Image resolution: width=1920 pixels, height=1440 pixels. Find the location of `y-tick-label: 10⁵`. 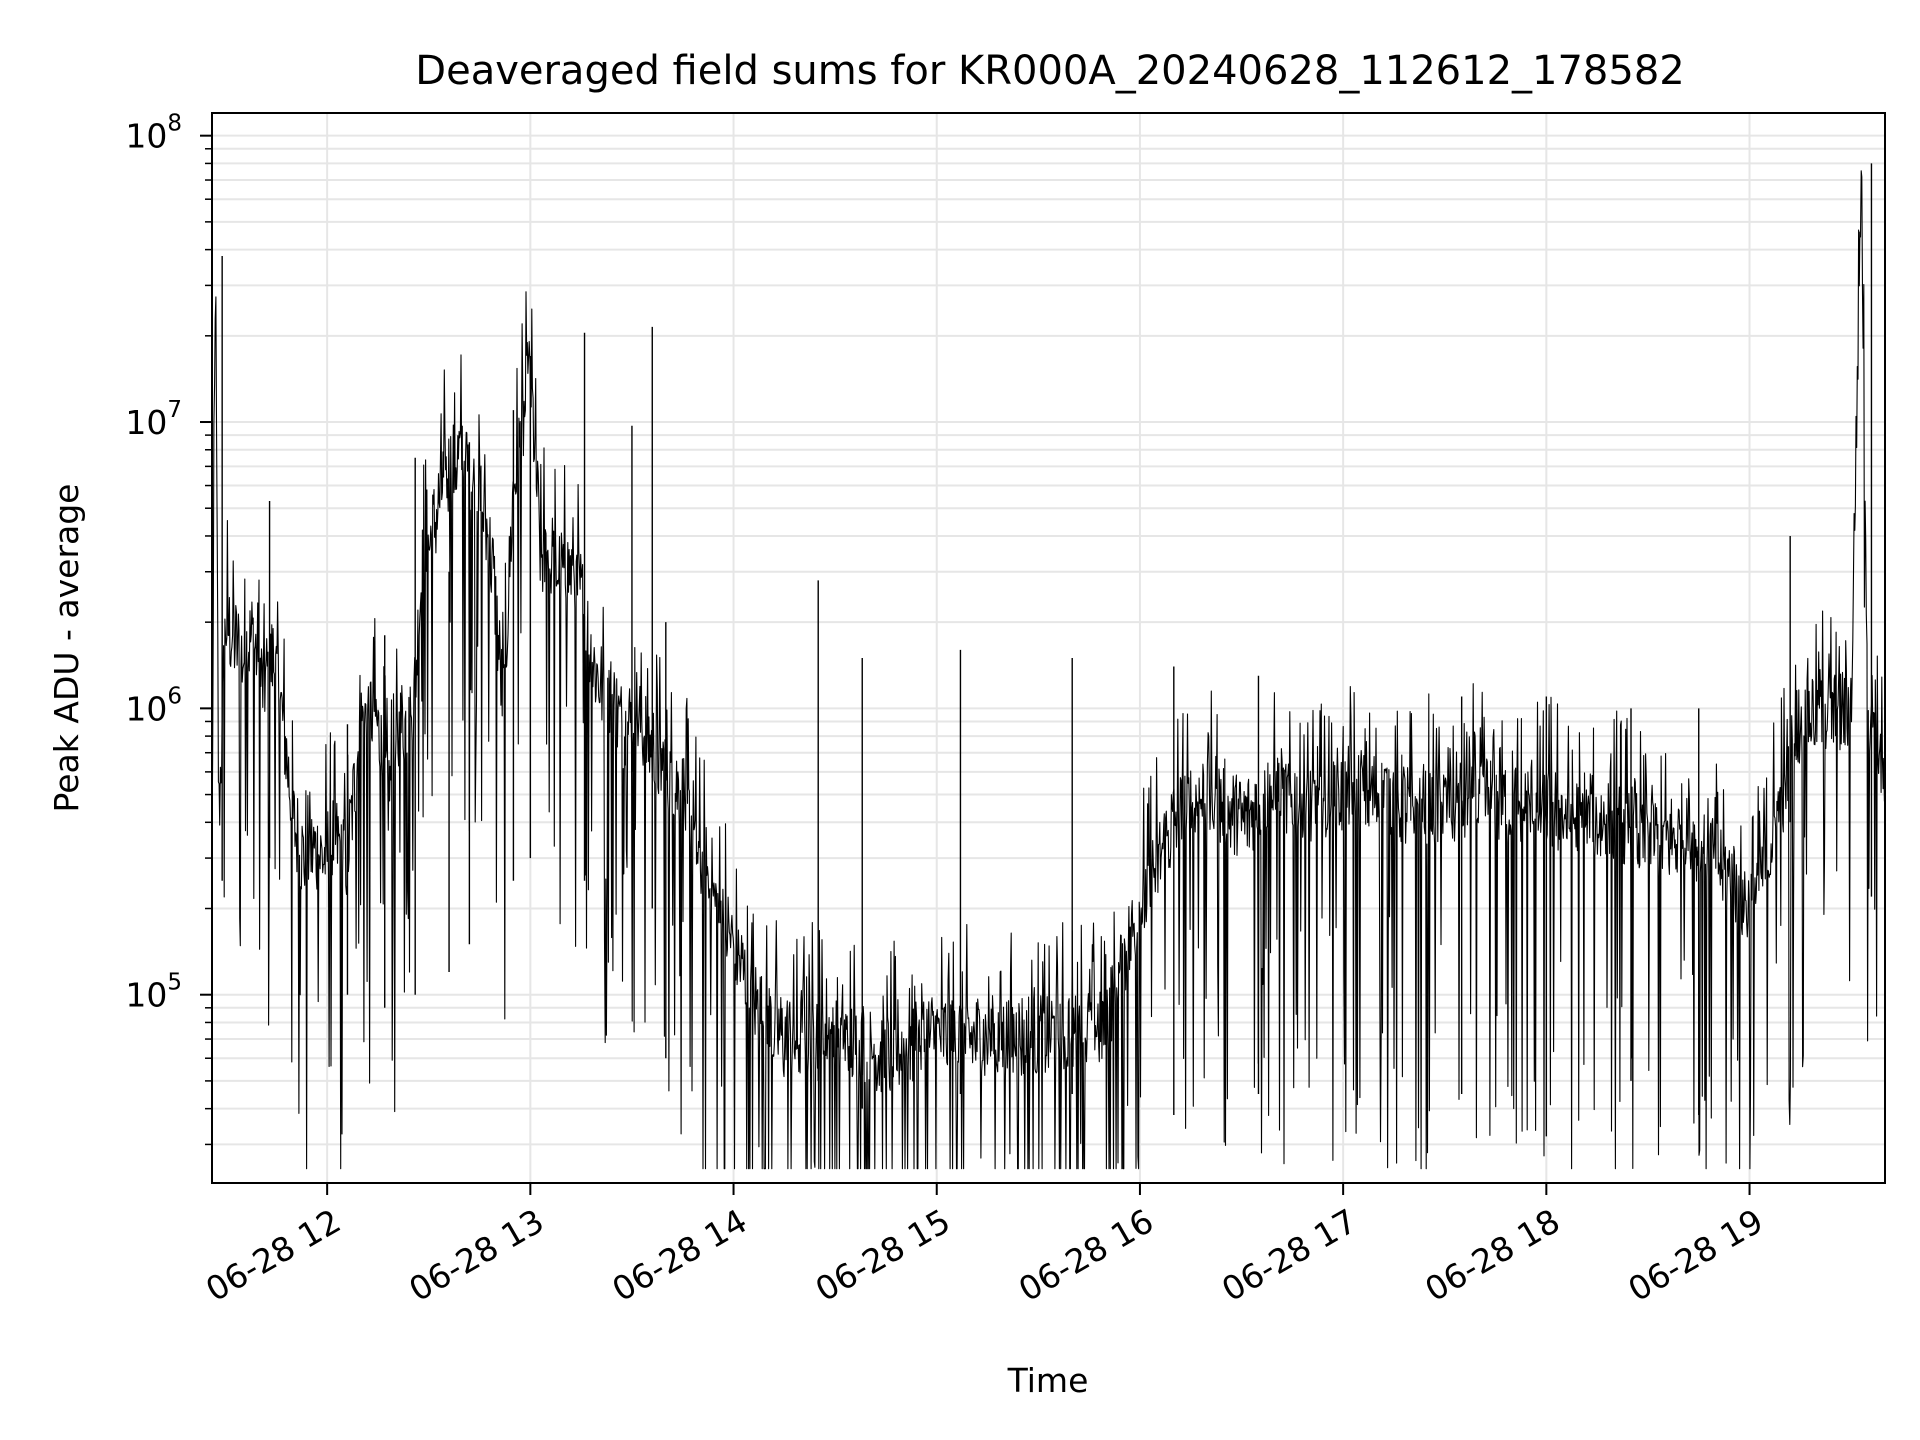

y-tick-label: 10⁵ is located at coordinates (153, 992).